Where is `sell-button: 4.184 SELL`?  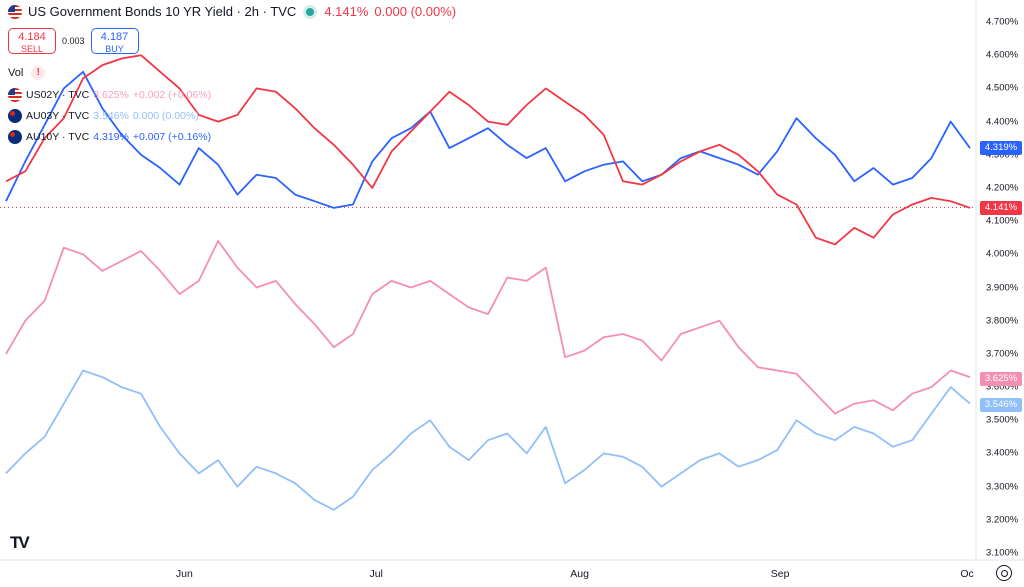 sell-button: 4.184 SELL is located at coordinates (32, 41).